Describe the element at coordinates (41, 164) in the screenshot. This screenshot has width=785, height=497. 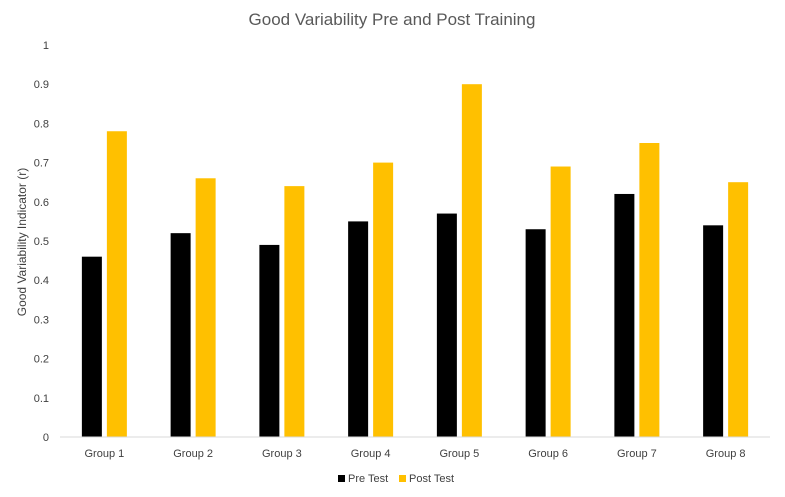
I see `y-tick-label: 0.7` at that location.